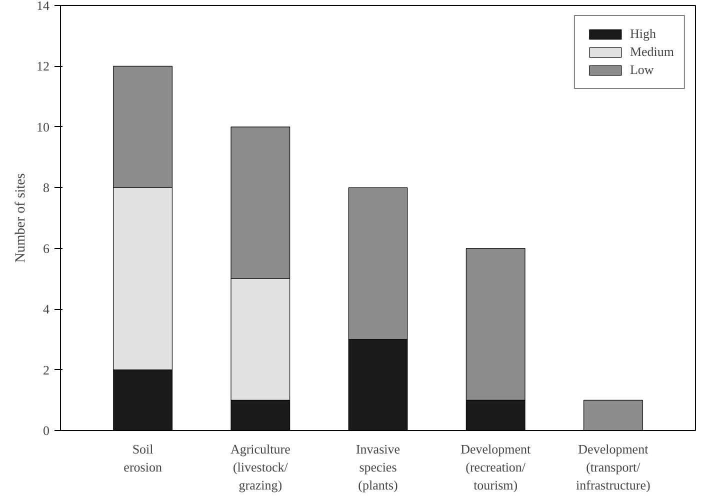 This screenshot has height=503, width=707. What do you see at coordinates (46, 248) in the screenshot?
I see `y-tick-label: 6` at bounding box center [46, 248].